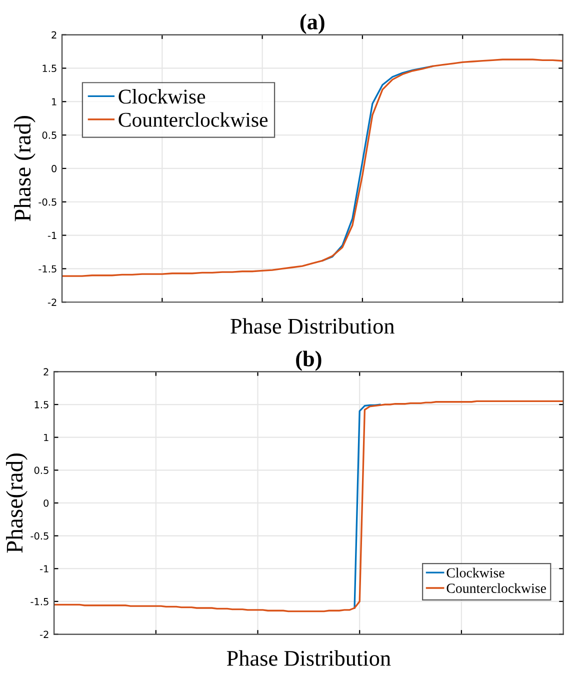 The image size is (569, 682). What do you see at coordinates (17, 503) in the screenshot?
I see `y-axis-title: Phase(rad)` at bounding box center [17, 503].